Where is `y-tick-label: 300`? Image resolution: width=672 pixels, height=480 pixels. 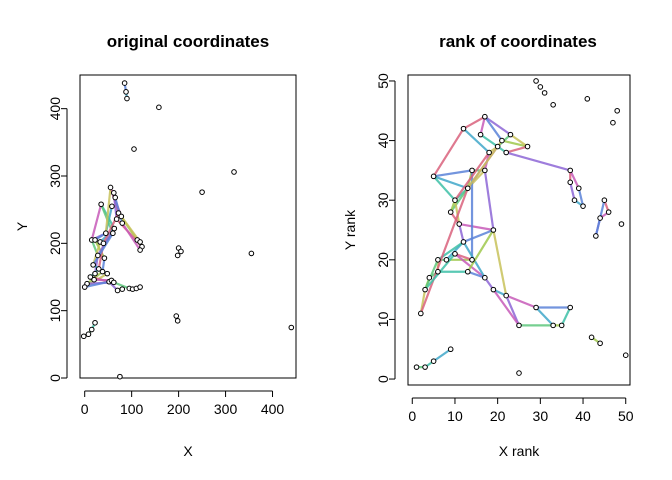
y-tick-label: 300 is located at coordinates (55, 176).